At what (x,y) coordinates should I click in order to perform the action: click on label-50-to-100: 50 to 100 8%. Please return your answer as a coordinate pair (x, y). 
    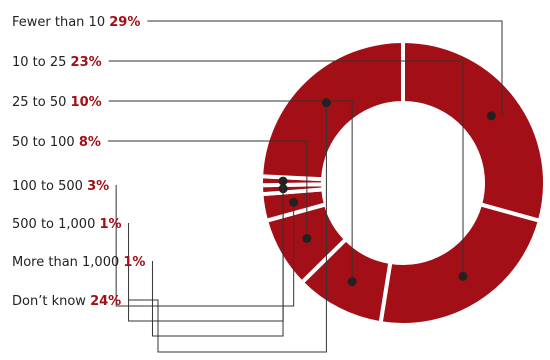
    Looking at the image, I should click on (56, 142).